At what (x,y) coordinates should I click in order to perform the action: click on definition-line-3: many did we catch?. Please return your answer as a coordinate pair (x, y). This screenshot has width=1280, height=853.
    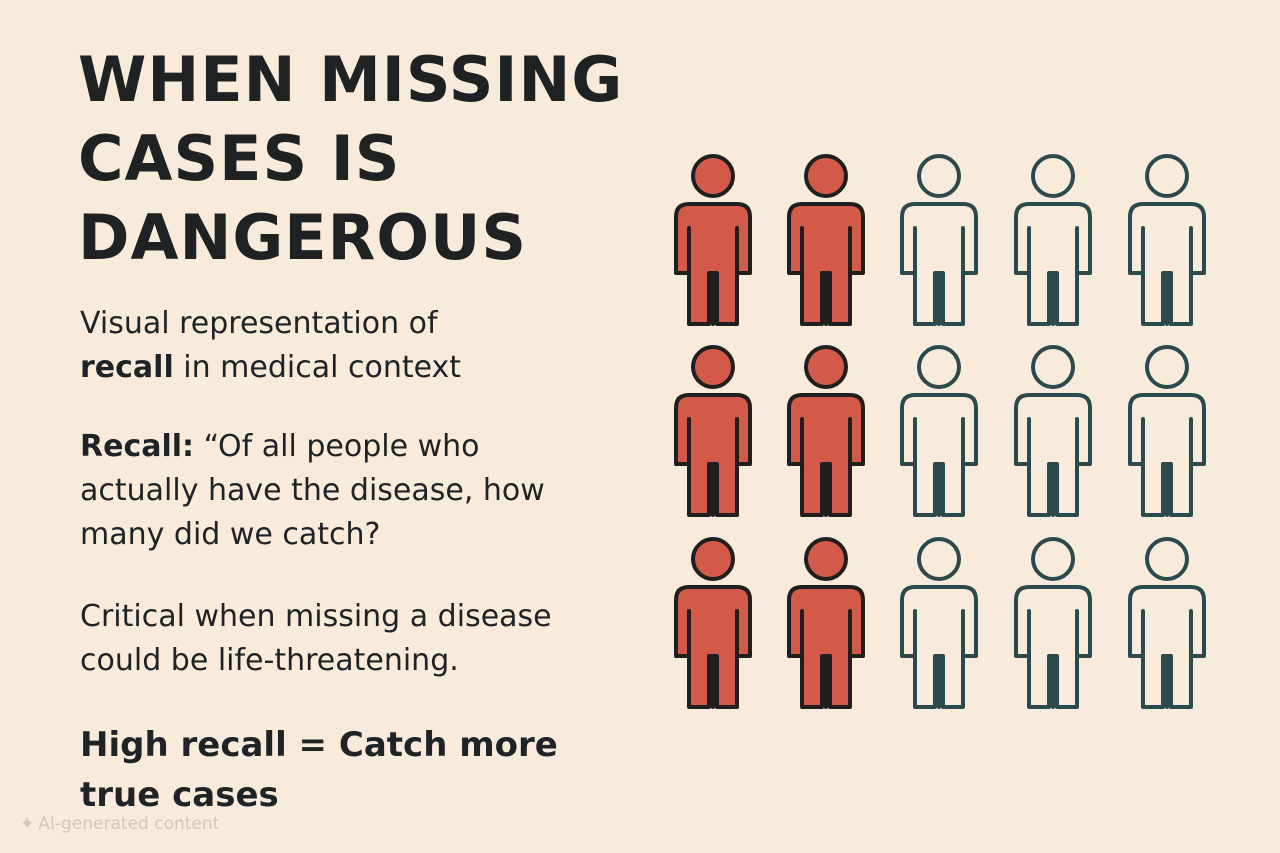
    Looking at the image, I should click on (230, 534).